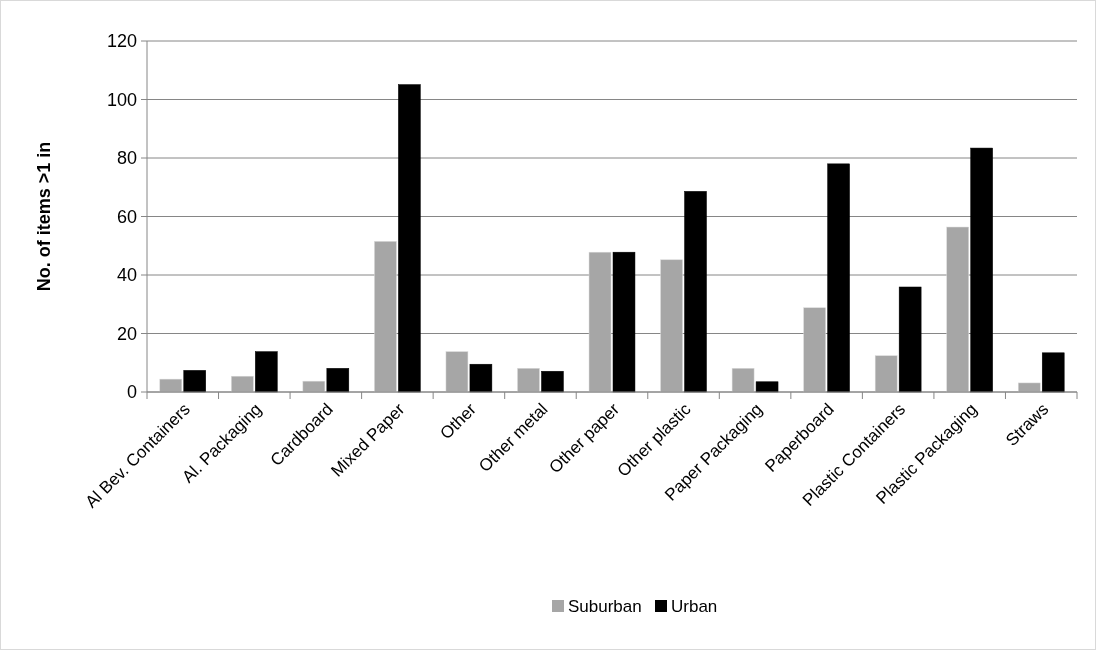  I want to click on y-tick-label: 20, so click(126, 333).